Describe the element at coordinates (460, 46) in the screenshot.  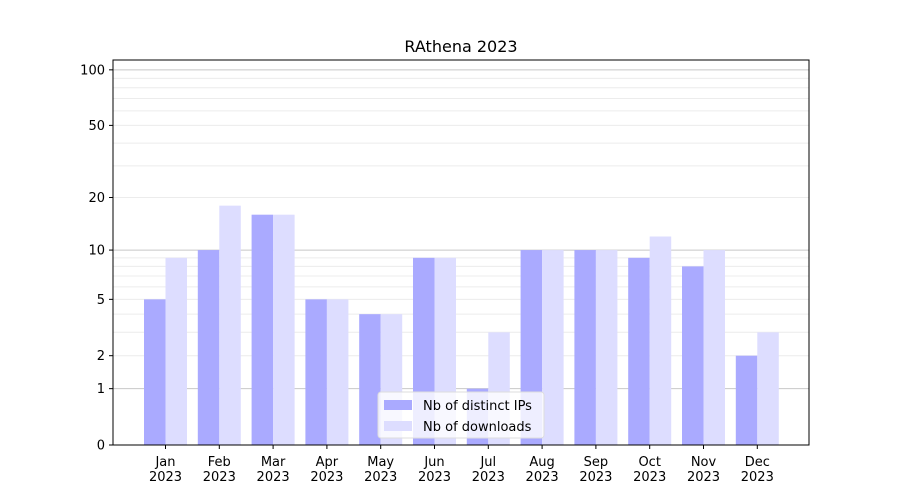
I see `chart-title: RAthena 2023` at that location.